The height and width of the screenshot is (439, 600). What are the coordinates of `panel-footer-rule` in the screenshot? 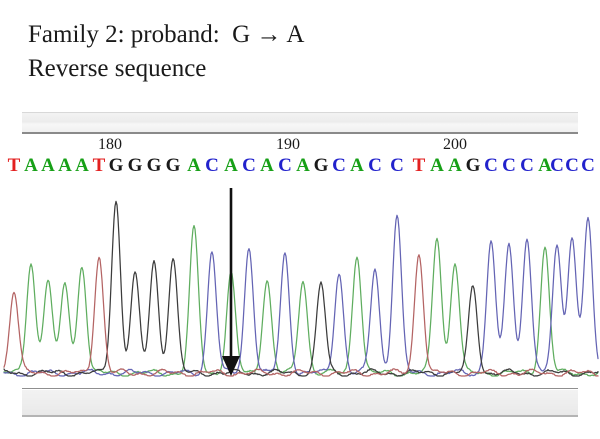 It's located at (300, 416).